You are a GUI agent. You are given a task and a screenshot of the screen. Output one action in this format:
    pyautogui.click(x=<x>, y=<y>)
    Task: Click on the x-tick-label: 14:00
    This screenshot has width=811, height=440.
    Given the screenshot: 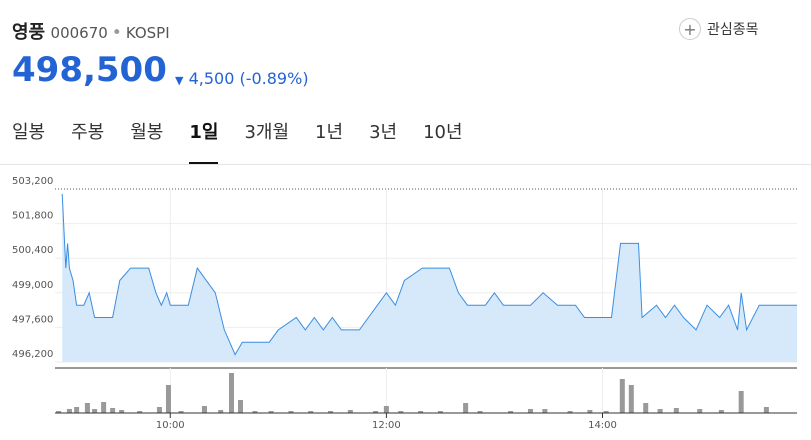 What is the action you would take?
    pyautogui.click(x=602, y=425)
    